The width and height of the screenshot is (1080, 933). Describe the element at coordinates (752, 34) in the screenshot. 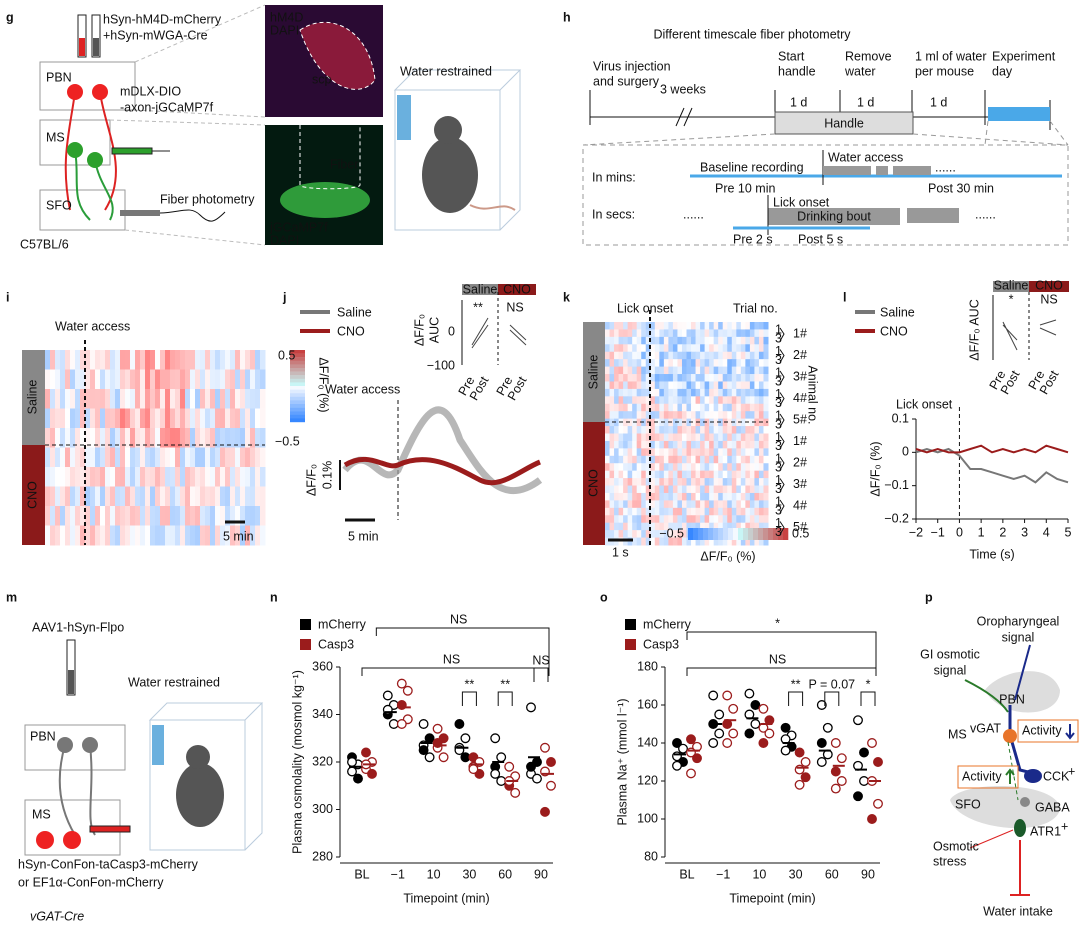

I see `panel-title: Different timescale fiber photometry` at that location.